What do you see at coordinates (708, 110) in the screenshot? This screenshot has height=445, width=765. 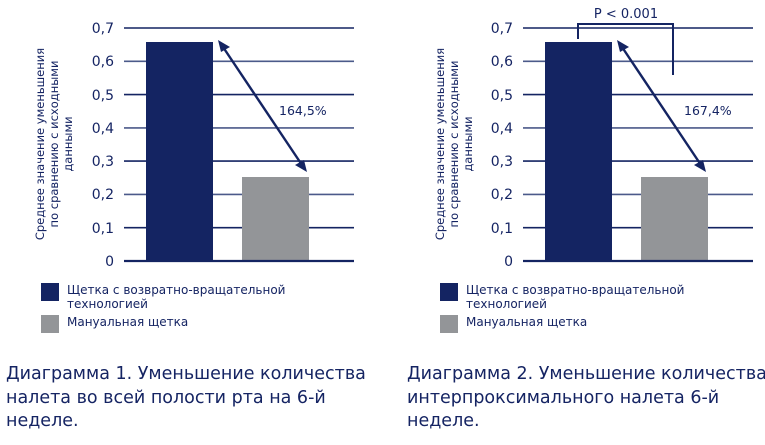 I see `percent-annotation: 167,4%` at bounding box center [708, 110].